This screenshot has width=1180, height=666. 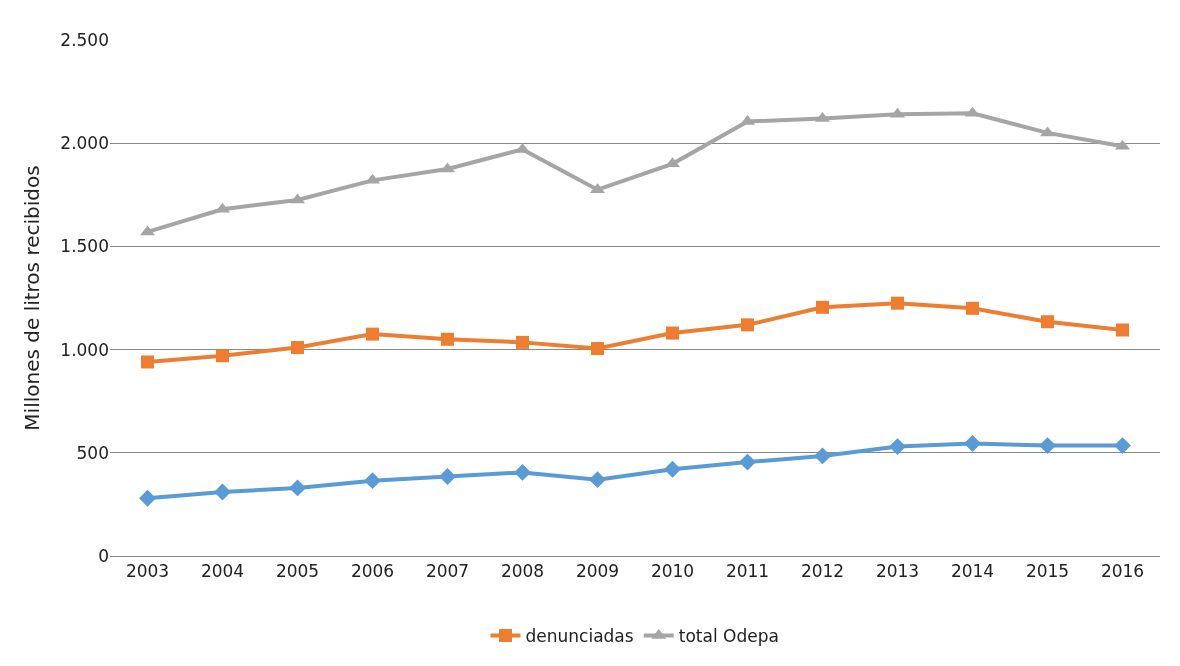 I want to click on x-tick-label: 2016, so click(x=1122, y=571).